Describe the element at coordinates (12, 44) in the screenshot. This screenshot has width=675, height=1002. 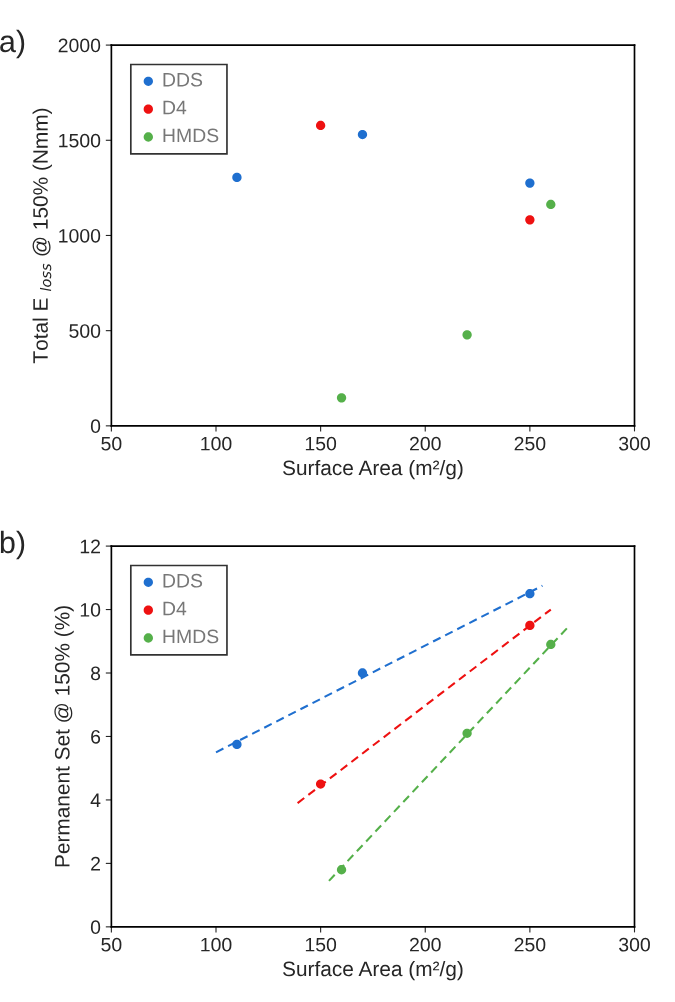
I see `chart-title: a)` at that location.